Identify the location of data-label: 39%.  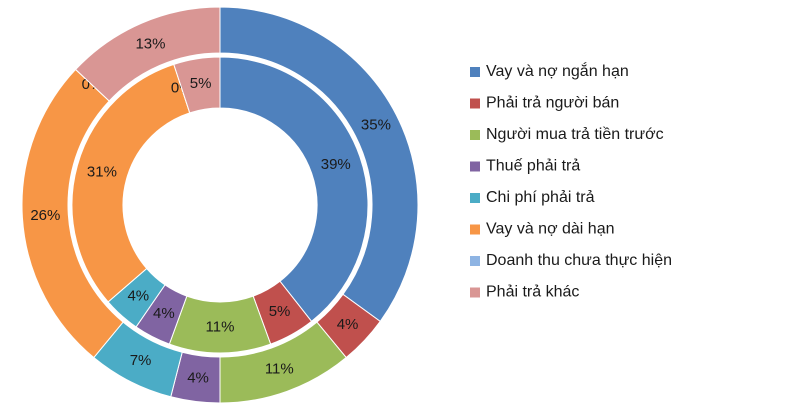
(336, 164).